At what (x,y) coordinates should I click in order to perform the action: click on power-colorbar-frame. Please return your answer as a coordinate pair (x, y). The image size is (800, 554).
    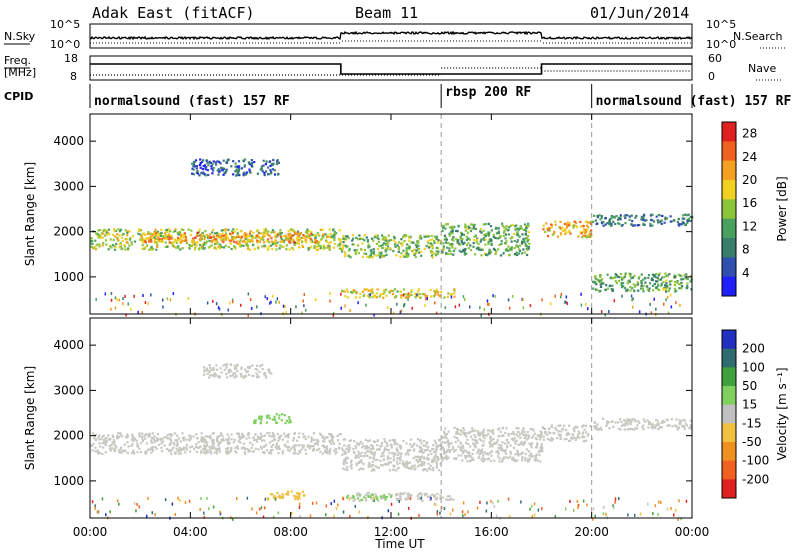
    Looking at the image, I should click on (729, 209).